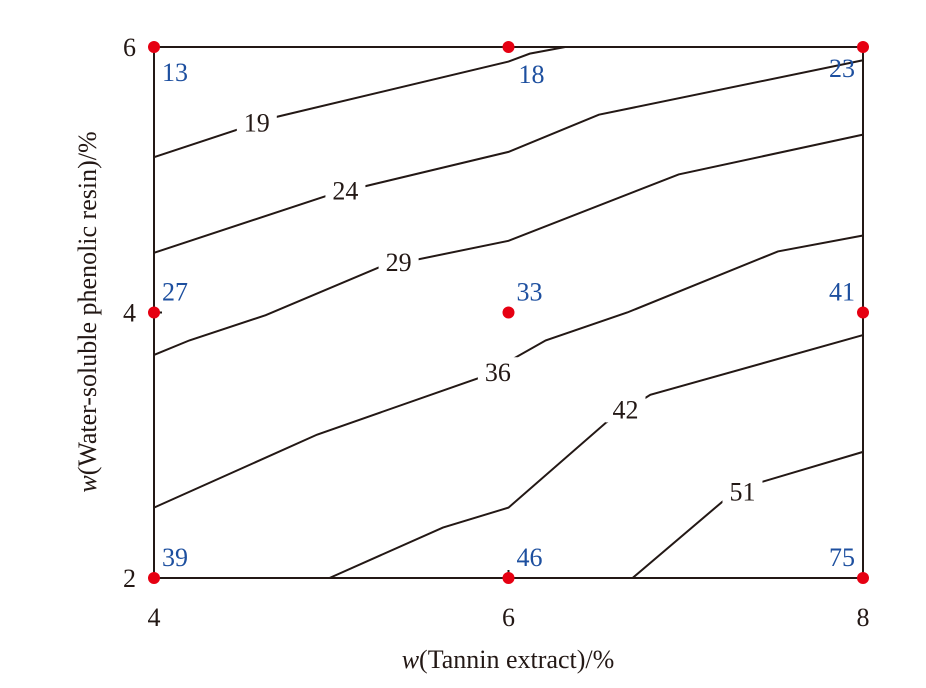 The width and height of the screenshot is (926, 688). I want to click on design-point-value: 18, so click(532, 74).